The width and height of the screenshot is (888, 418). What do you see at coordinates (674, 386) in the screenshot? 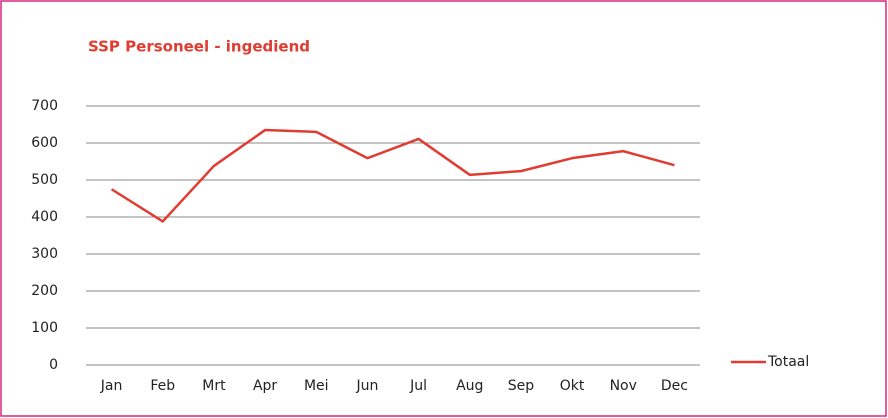
I see `x-tick-label: Dec` at bounding box center [674, 386].